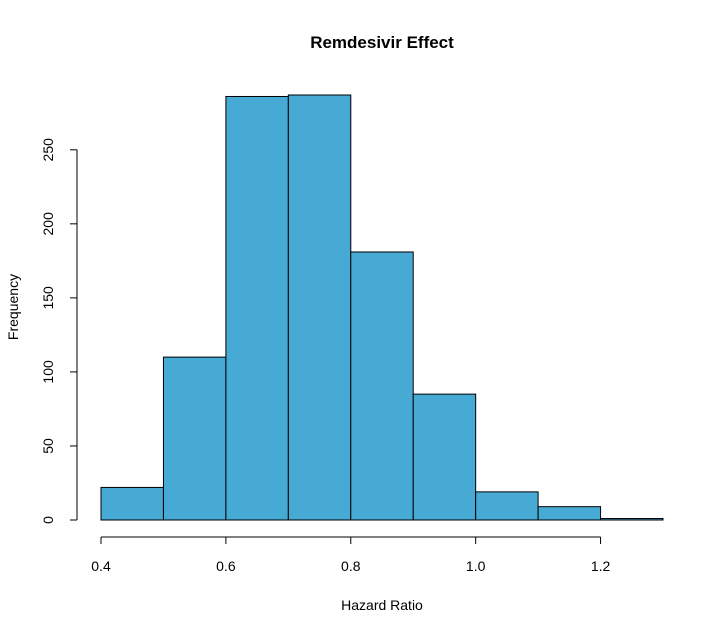 Image resolution: width=726 pixels, height=635 pixels. Describe the element at coordinates (59, 331) in the screenshot. I see `y-axis: 0 50 100 150 200 250` at that location.